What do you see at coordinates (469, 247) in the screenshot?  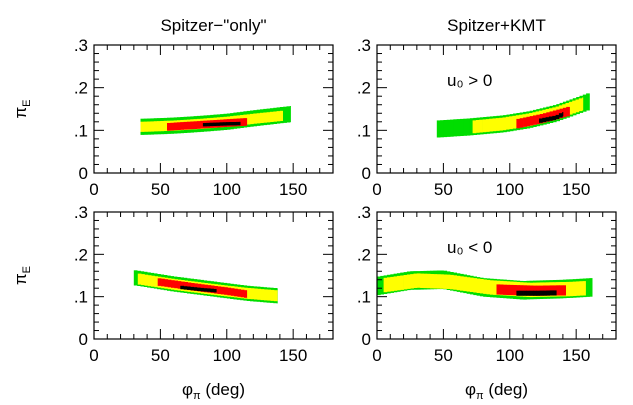 I see `panel-annotation: u₀ < 0` at bounding box center [469, 247].